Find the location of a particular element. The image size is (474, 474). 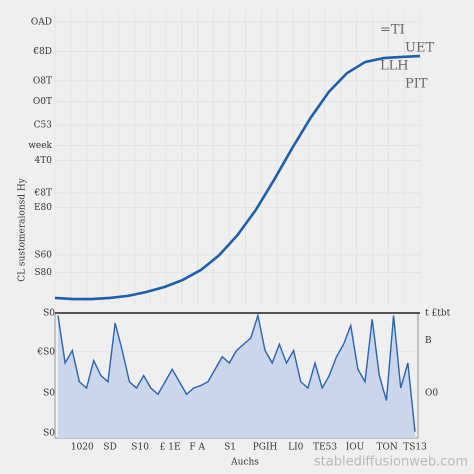

y-tick-label: O0T is located at coordinates (42, 102).